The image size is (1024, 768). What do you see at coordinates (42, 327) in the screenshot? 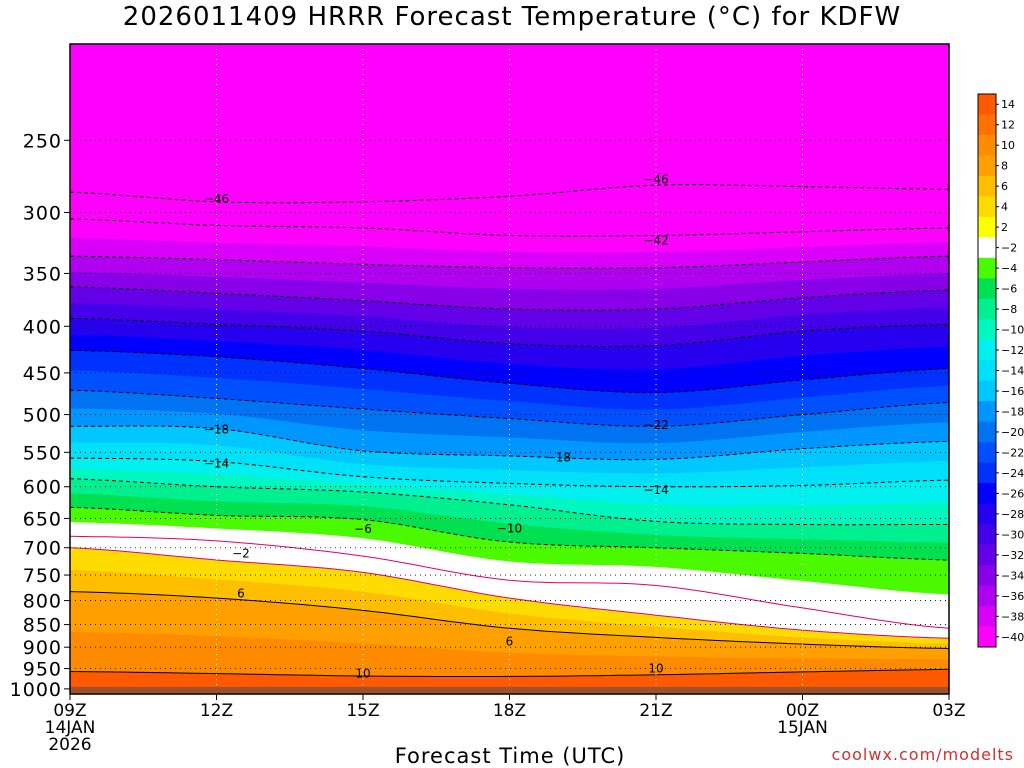
I see `y-tick-label: 400` at bounding box center [42, 327].